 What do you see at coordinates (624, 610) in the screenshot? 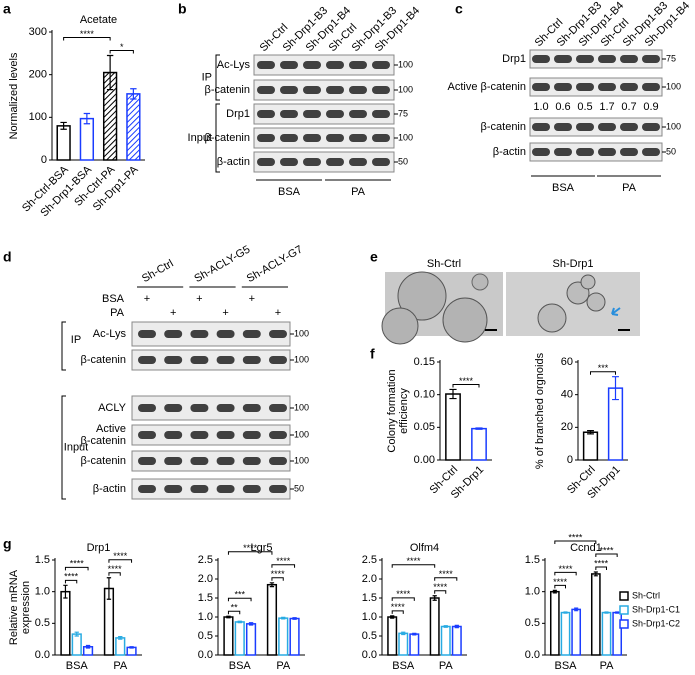
I see `legend-swatch` at bounding box center [624, 610].